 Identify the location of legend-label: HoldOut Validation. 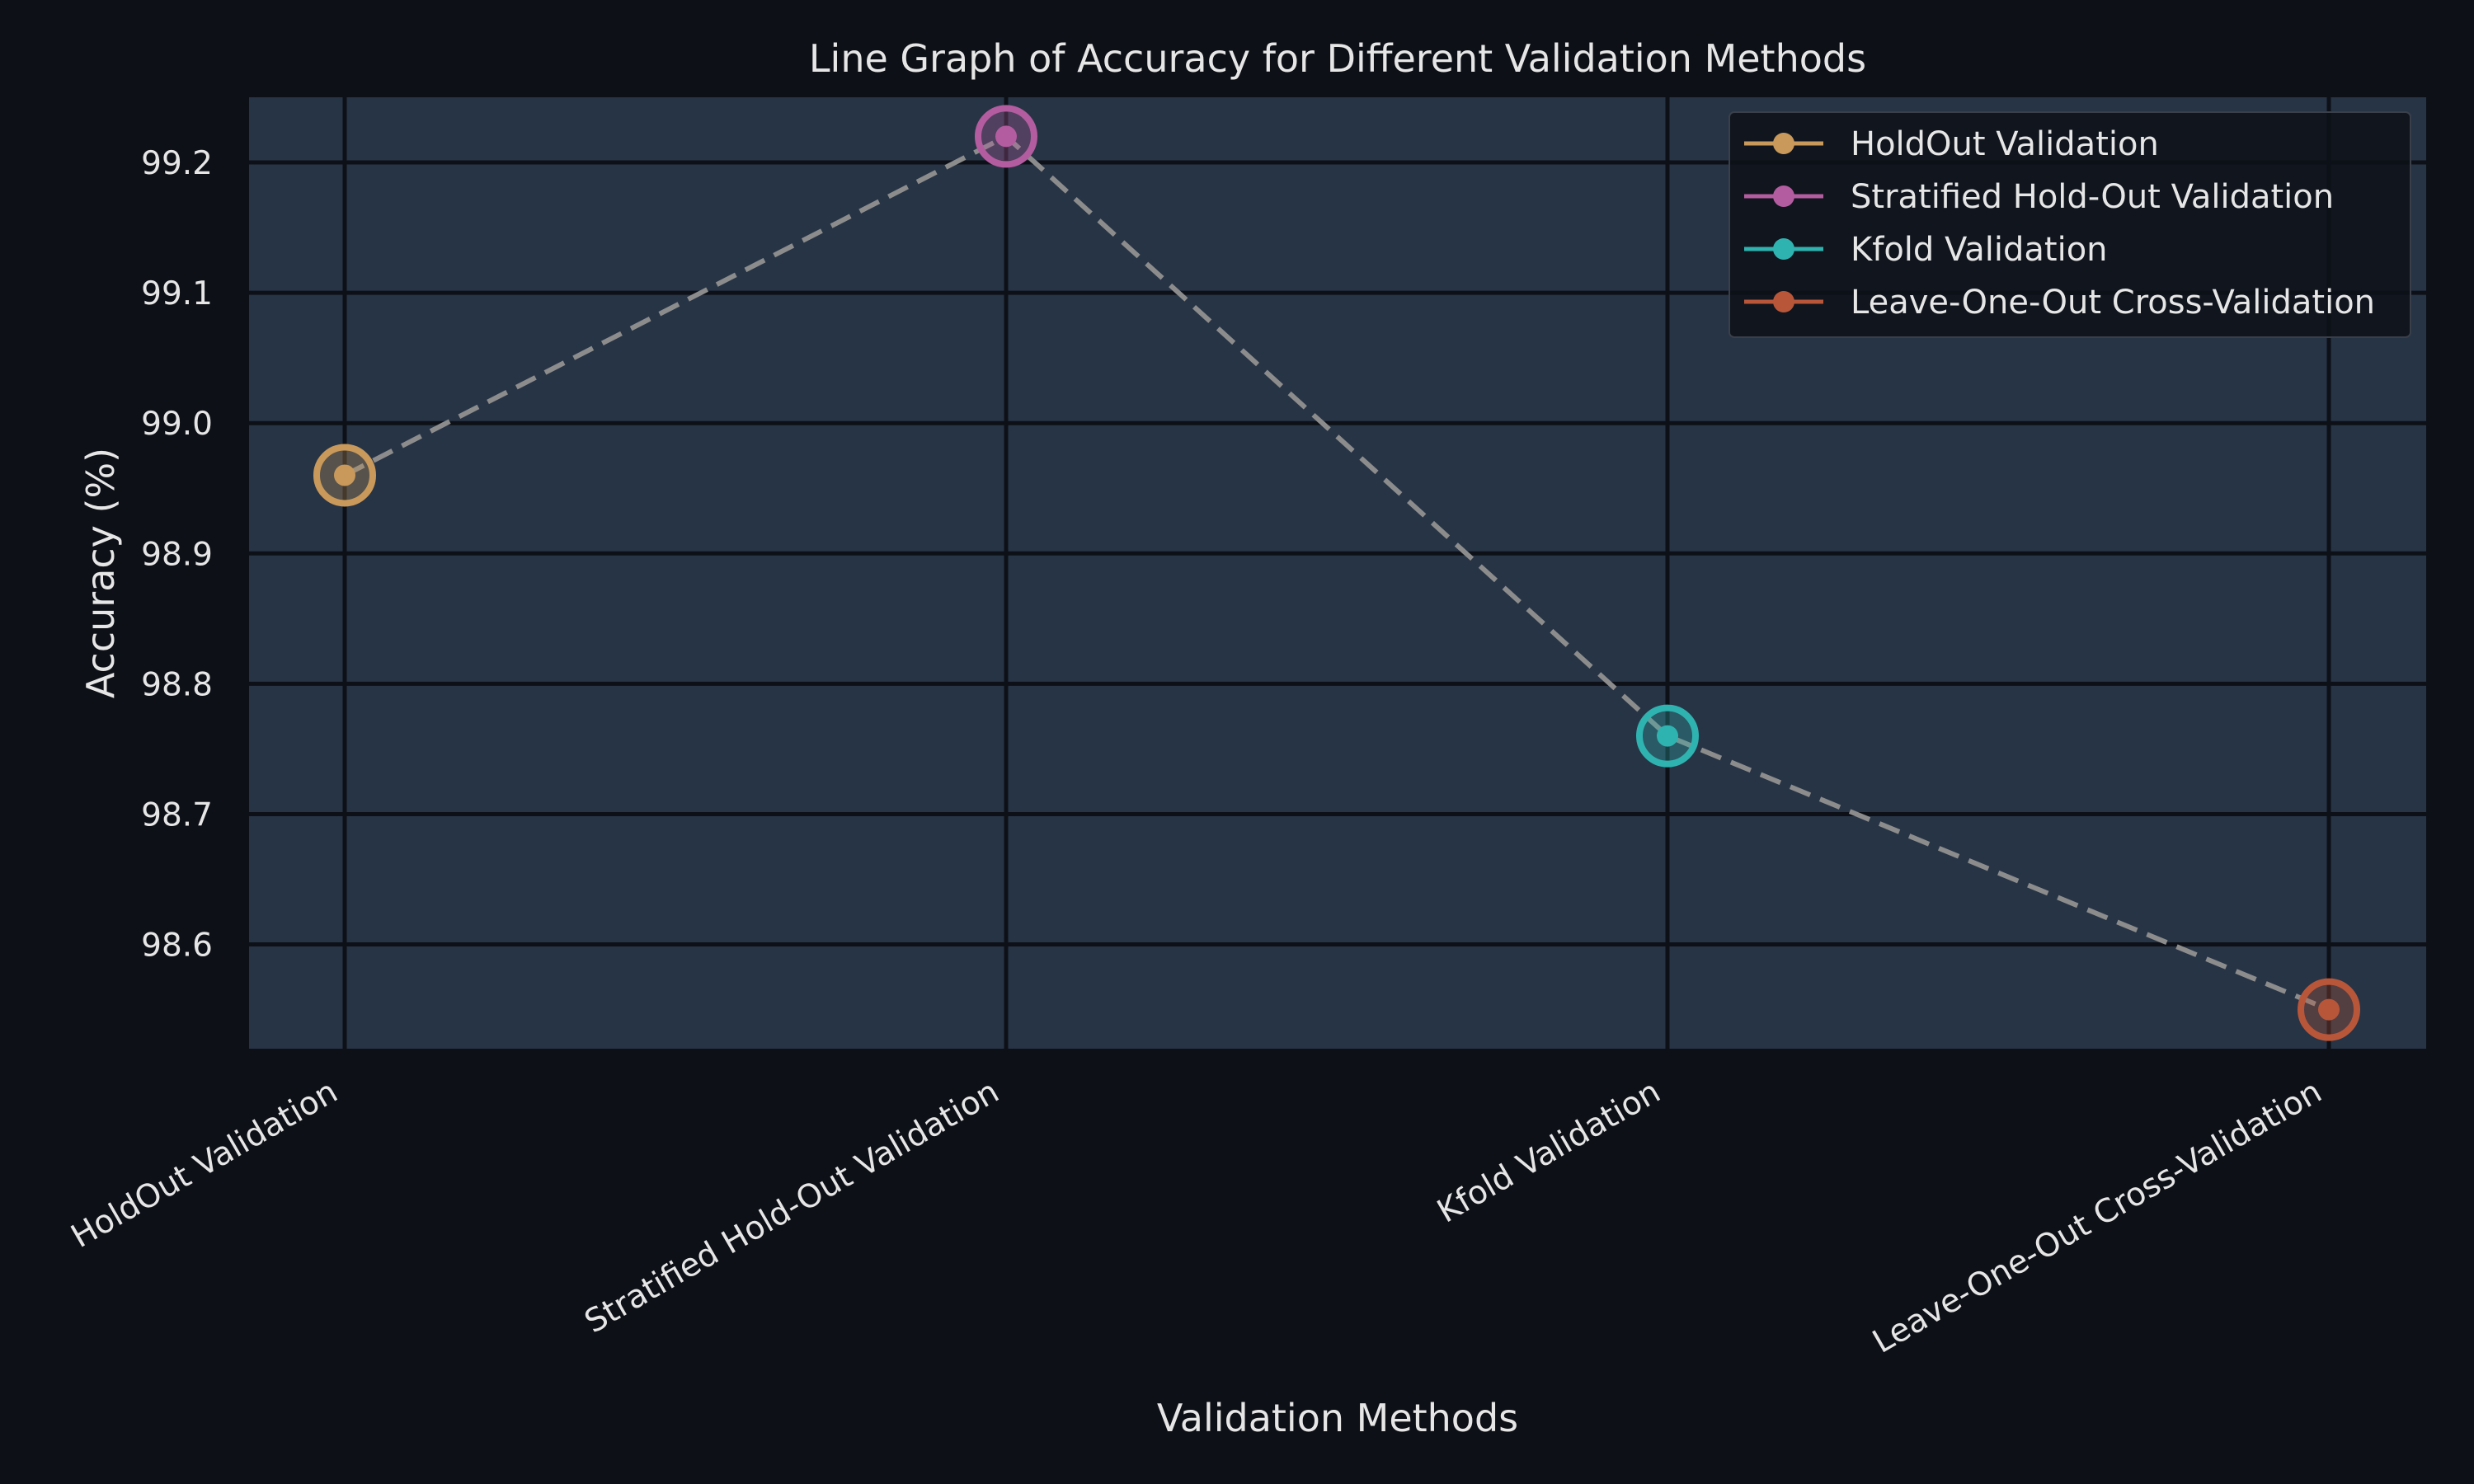
(2005, 144).